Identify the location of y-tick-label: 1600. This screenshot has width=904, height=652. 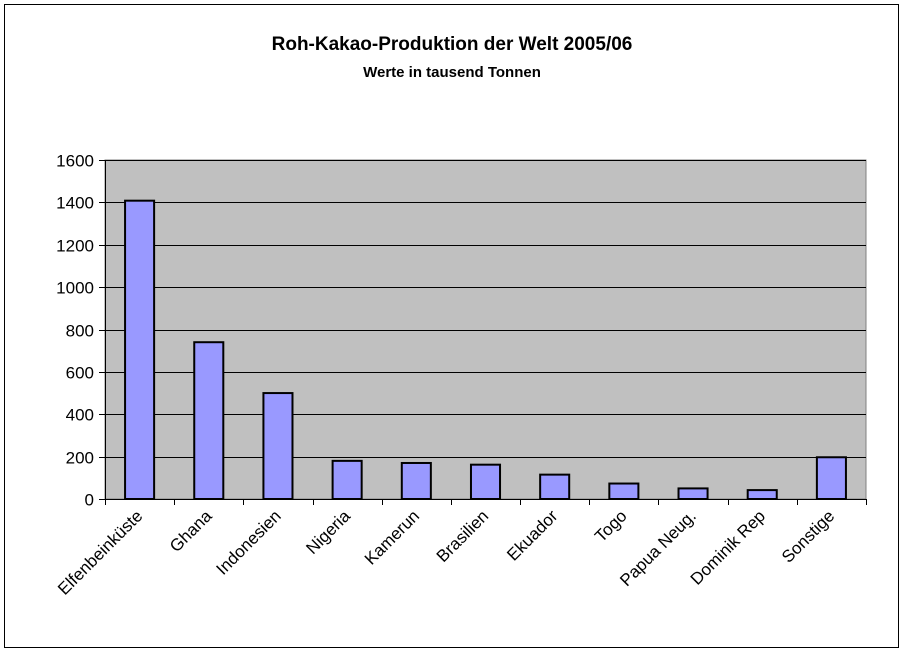
(75, 161).